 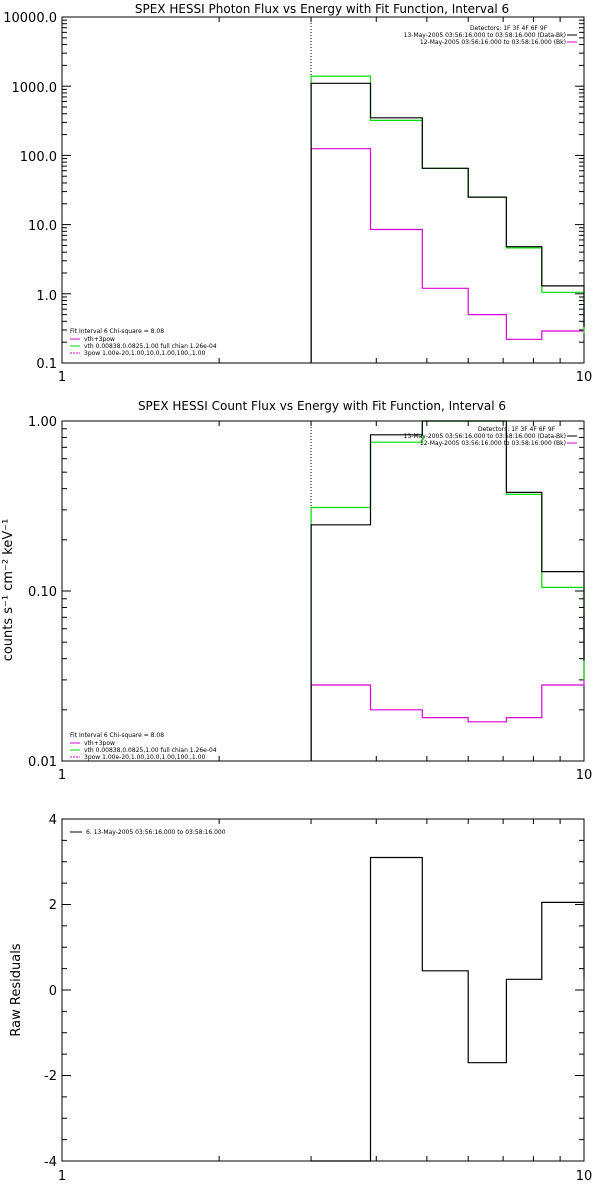 I want to click on count-series-fit-model, so click(x=447, y=590).